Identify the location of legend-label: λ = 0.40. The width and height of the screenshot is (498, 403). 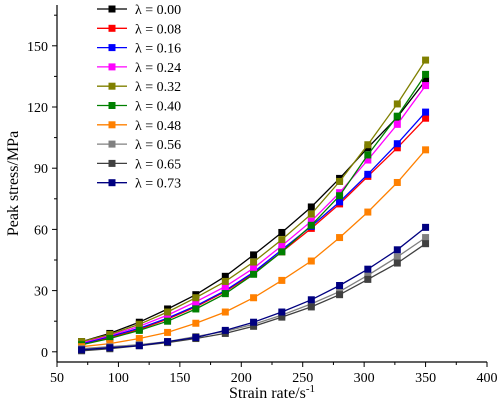
(158, 107).